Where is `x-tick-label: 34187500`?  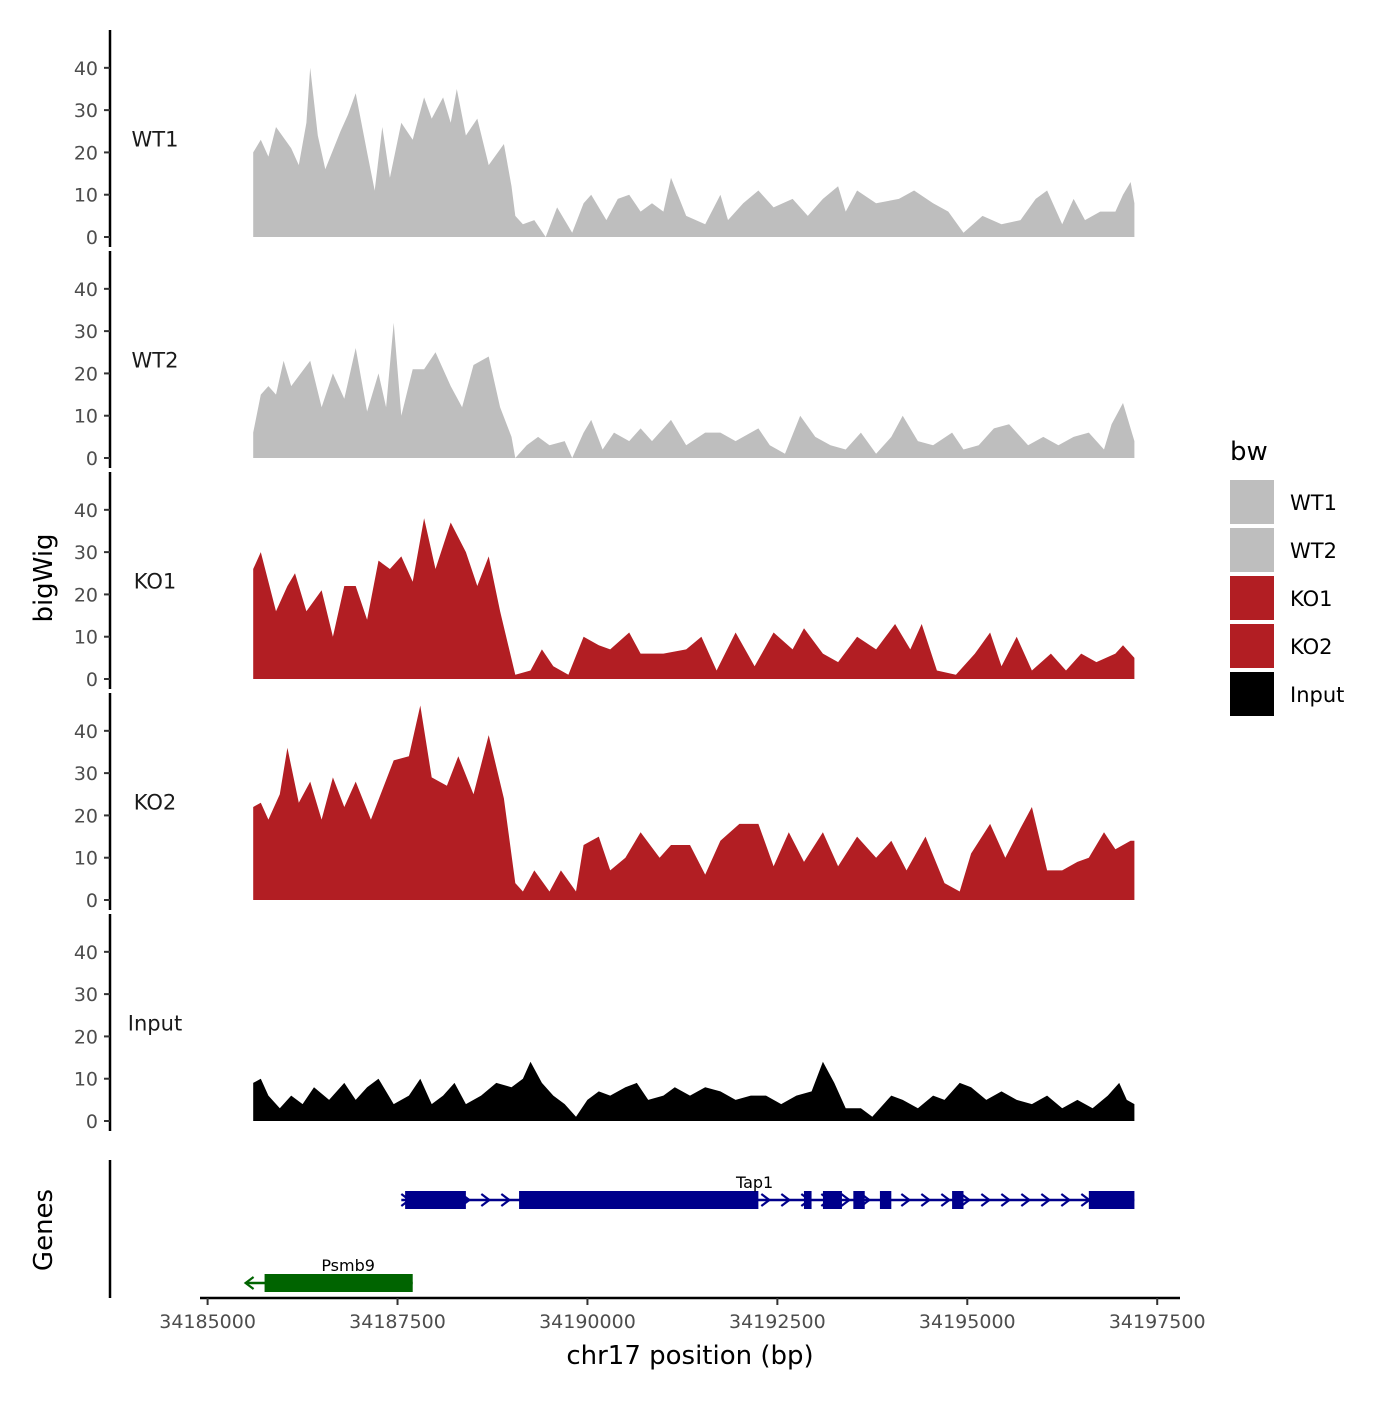
x-tick-label: 34187500 is located at coordinates (397, 1322).